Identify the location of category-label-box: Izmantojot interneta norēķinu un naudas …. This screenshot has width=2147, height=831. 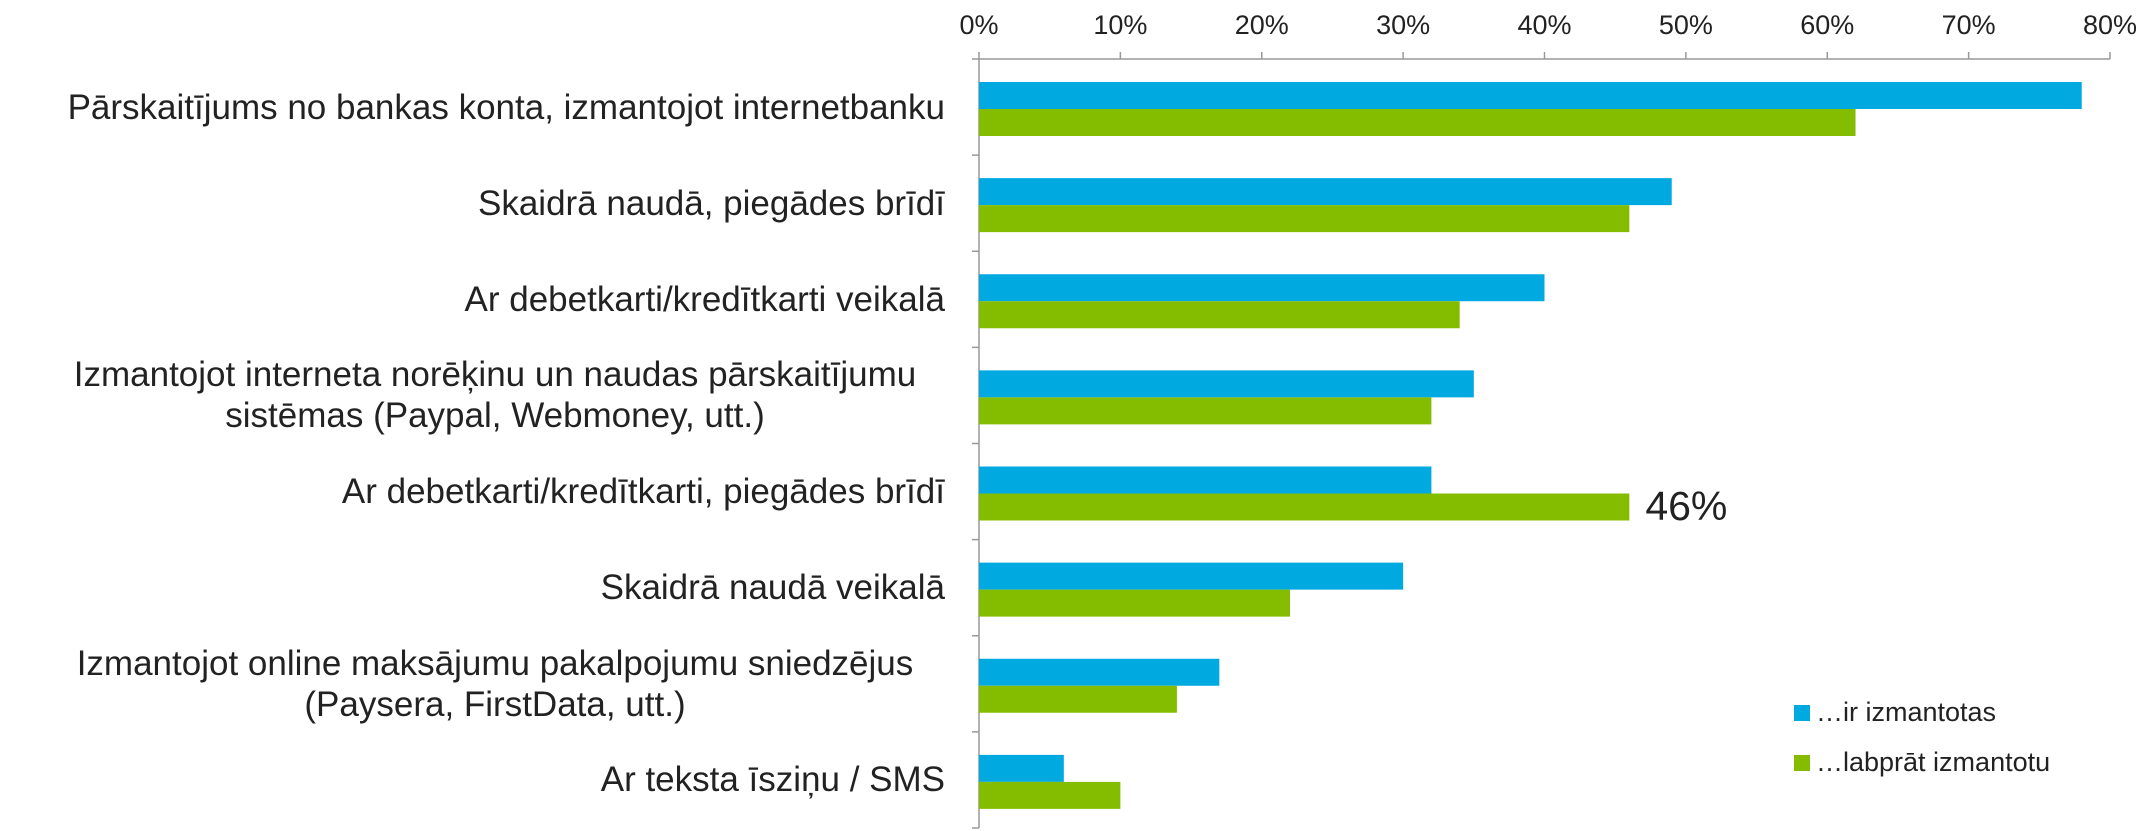
(495, 395).